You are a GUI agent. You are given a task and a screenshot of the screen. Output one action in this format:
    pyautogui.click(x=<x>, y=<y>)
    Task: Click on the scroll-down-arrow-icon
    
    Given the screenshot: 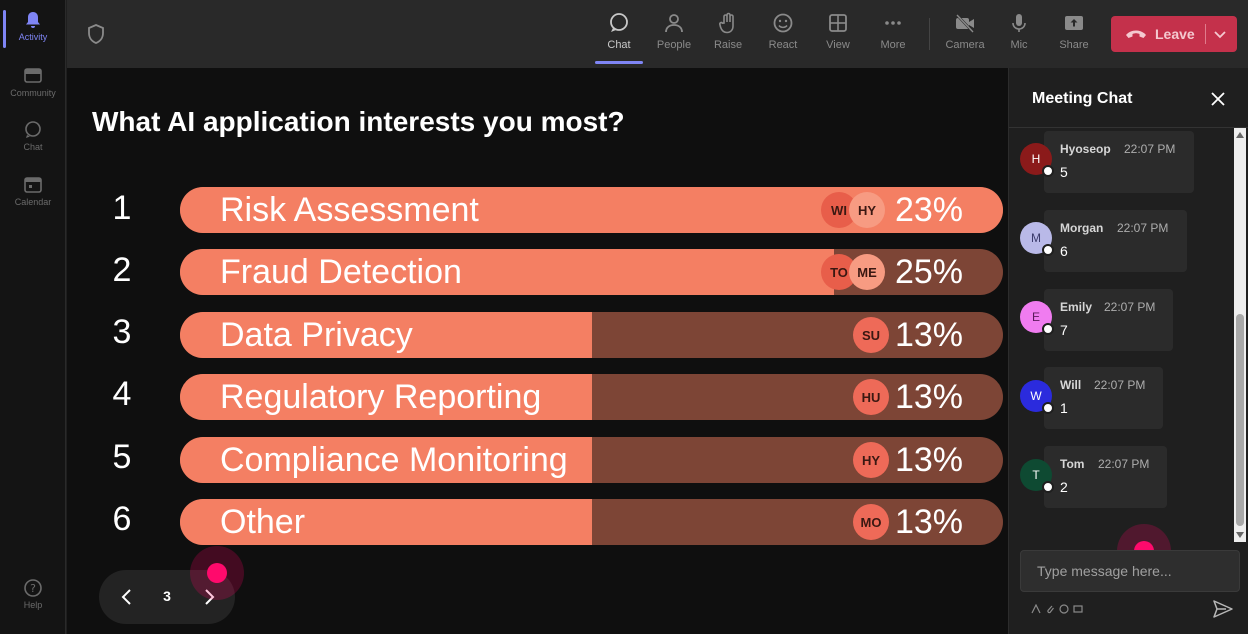 What is the action you would take?
    pyautogui.click(x=1240, y=535)
    